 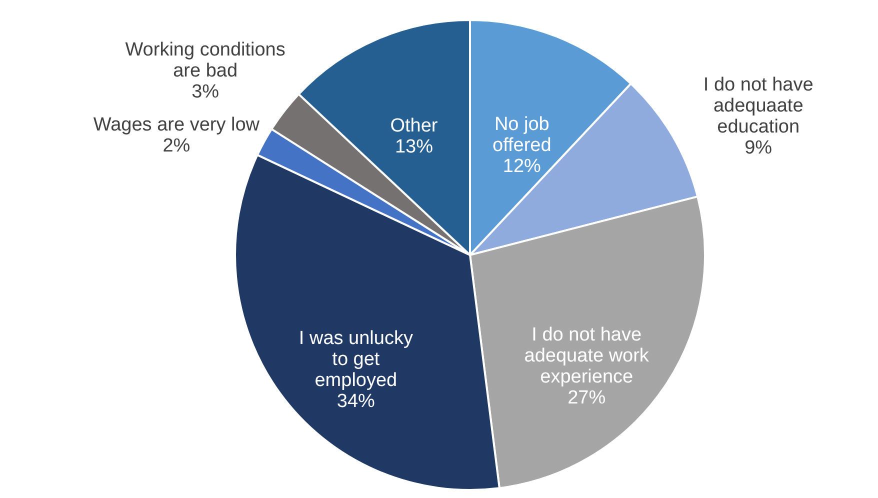 I want to click on slice-label: I was unlucky to get employed, so click(x=356, y=359).